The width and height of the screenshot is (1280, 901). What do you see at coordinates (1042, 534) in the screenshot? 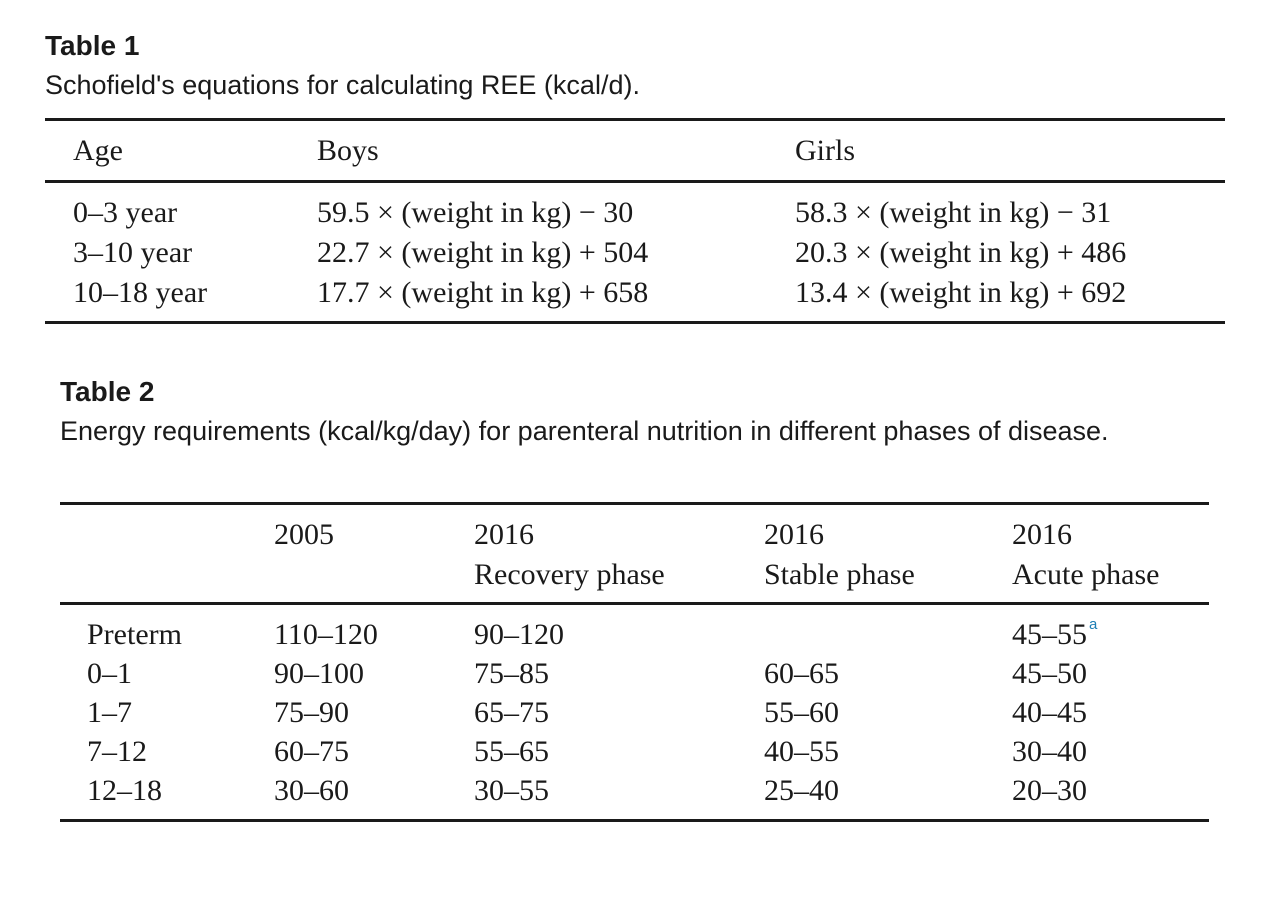
I see `table2-header-acute-year: 2016` at bounding box center [1042, 534].